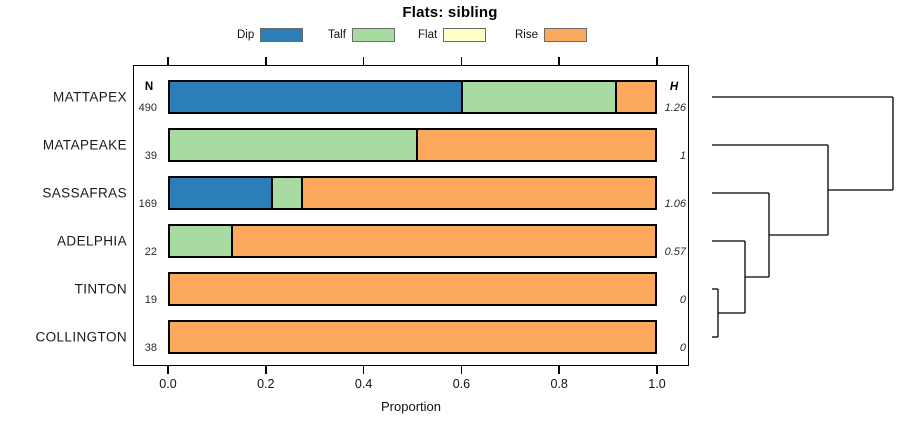  Describe the element at coordinates (90, 97) in the screenshot. I see `row-label-mattapex: MATTAPEX` at that location.